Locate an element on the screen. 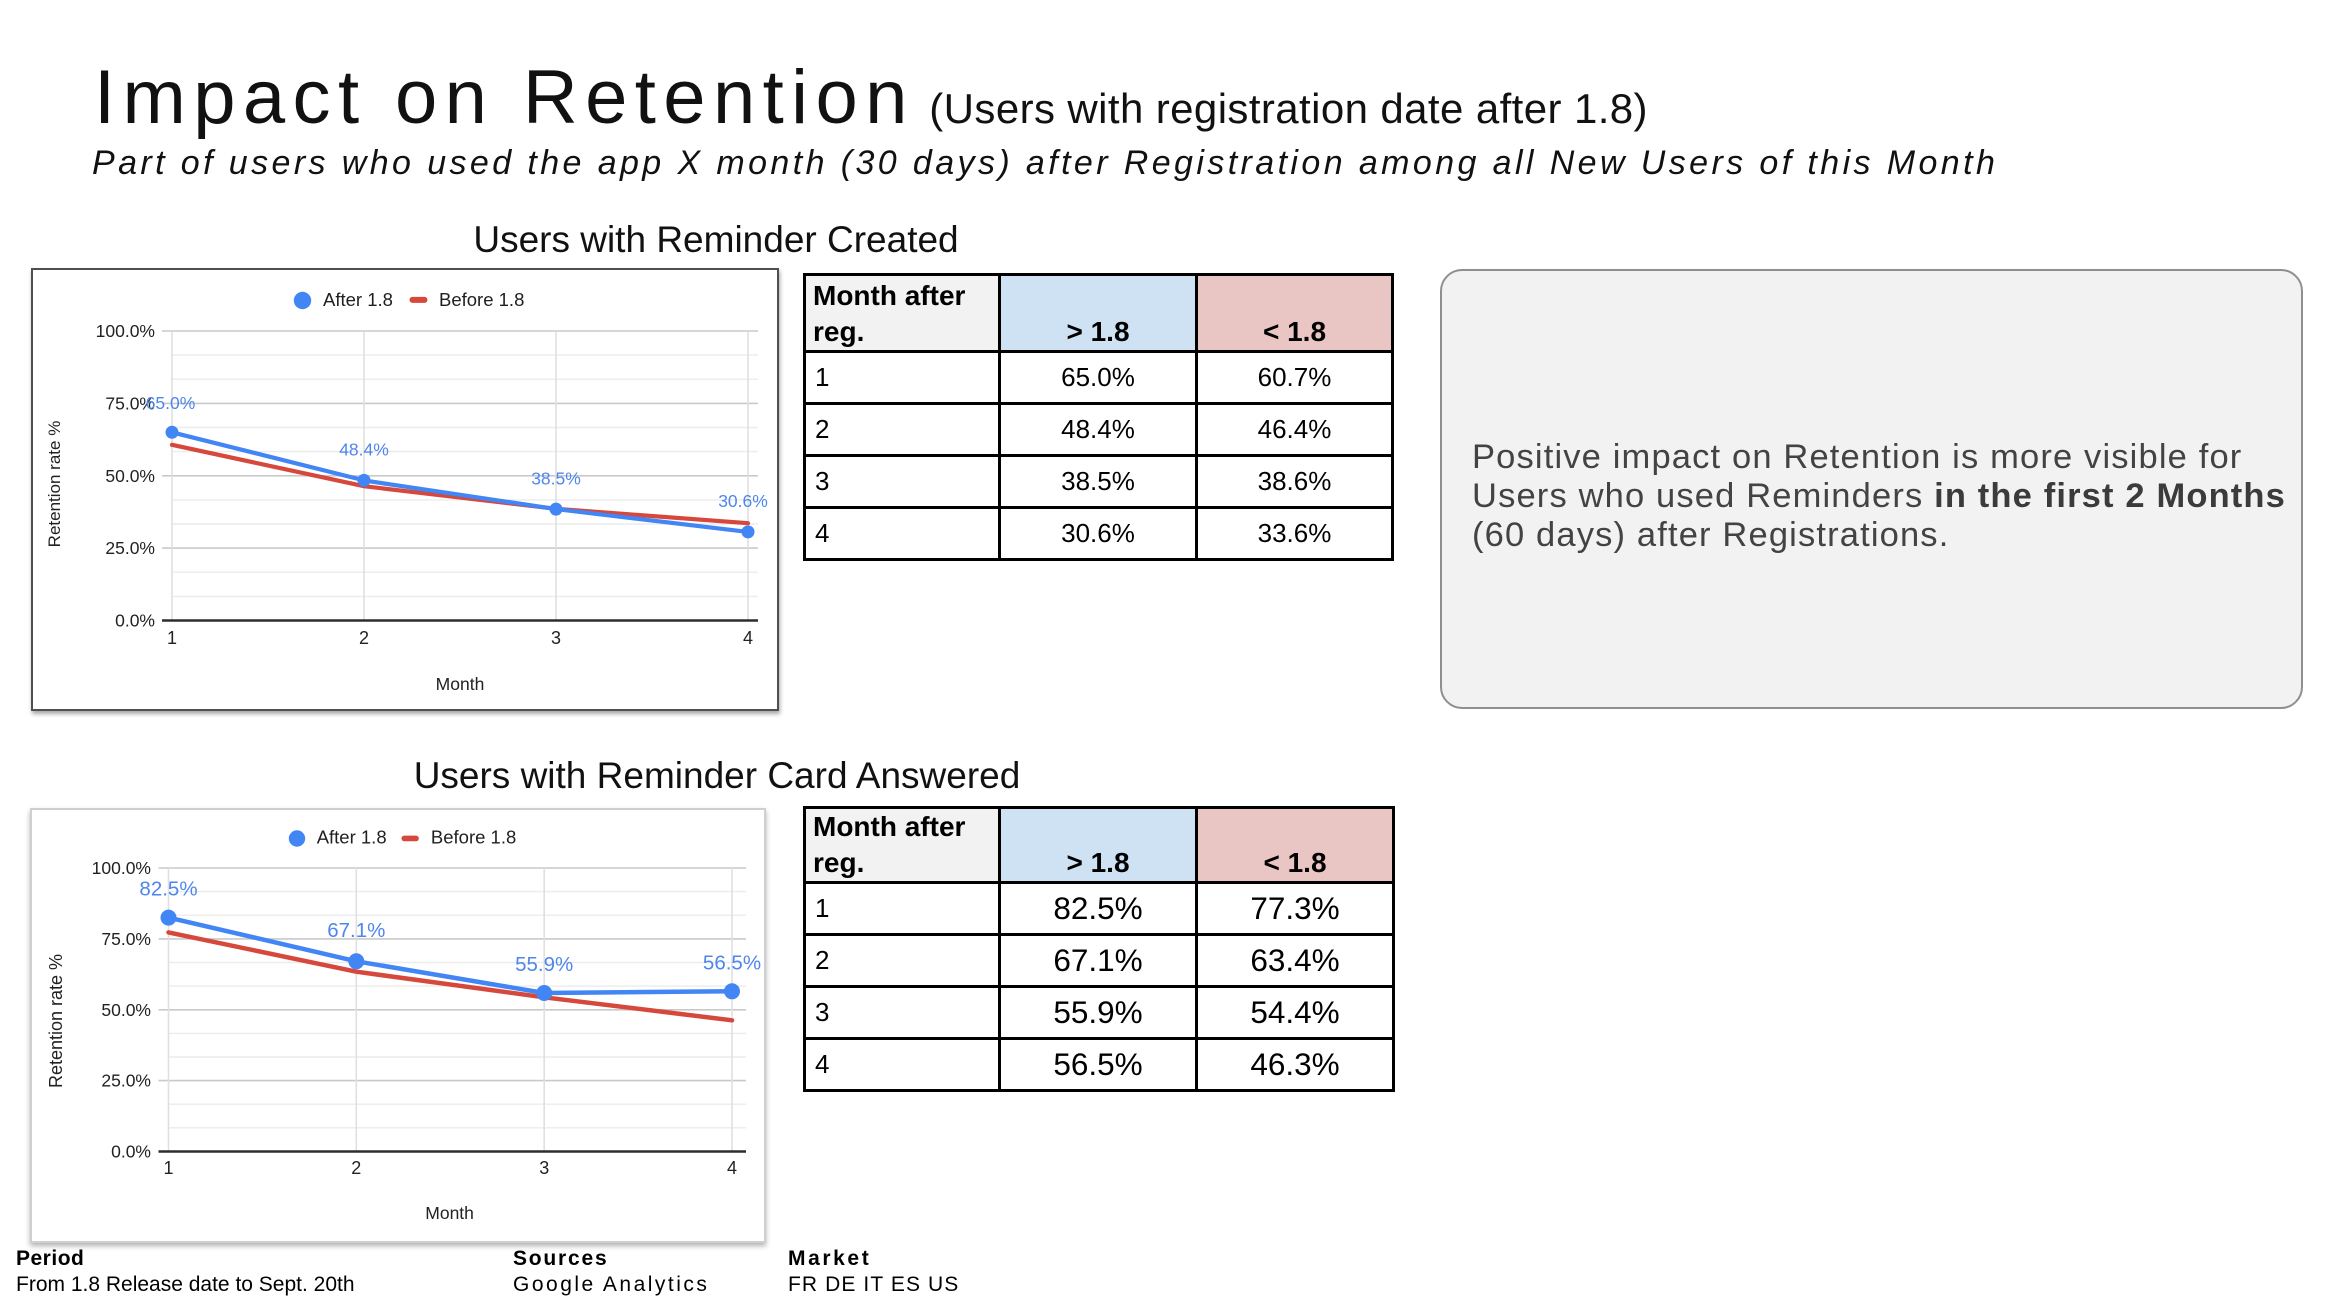 This screenshot has width=2340, height=1308. svg-text: 38.5% is located at coordinates (556, 478).